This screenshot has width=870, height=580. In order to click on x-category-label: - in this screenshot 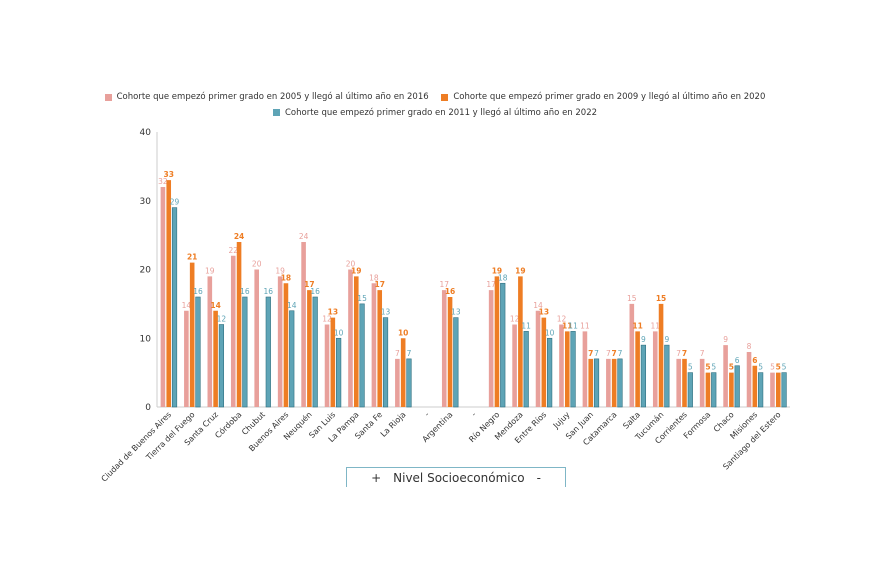, I will do `click(427, 414)`.